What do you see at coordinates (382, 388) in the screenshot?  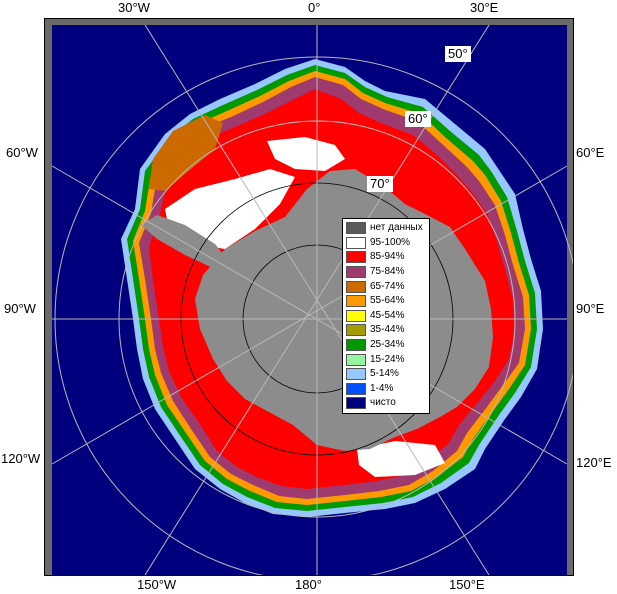 I see `legend-label: 1-4%` at bounding box center [382, 388].